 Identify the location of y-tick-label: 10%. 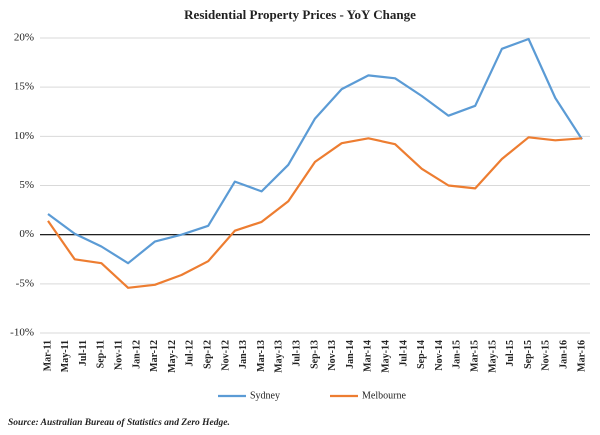
(24, 136).